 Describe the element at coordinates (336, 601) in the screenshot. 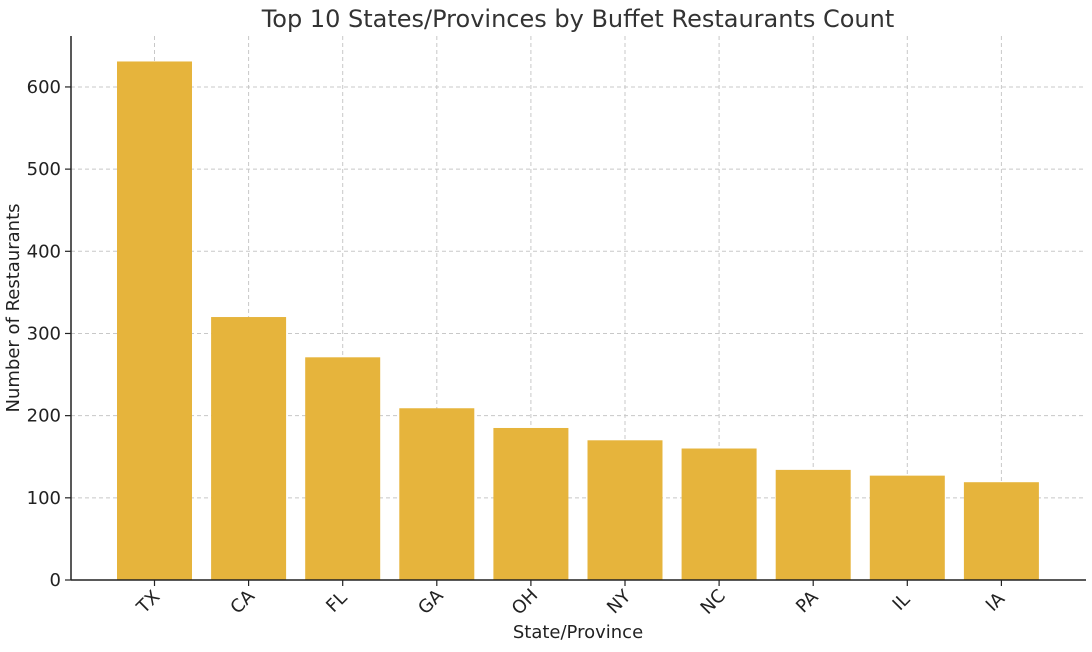

I see `x-tick-label: FL` at that location.